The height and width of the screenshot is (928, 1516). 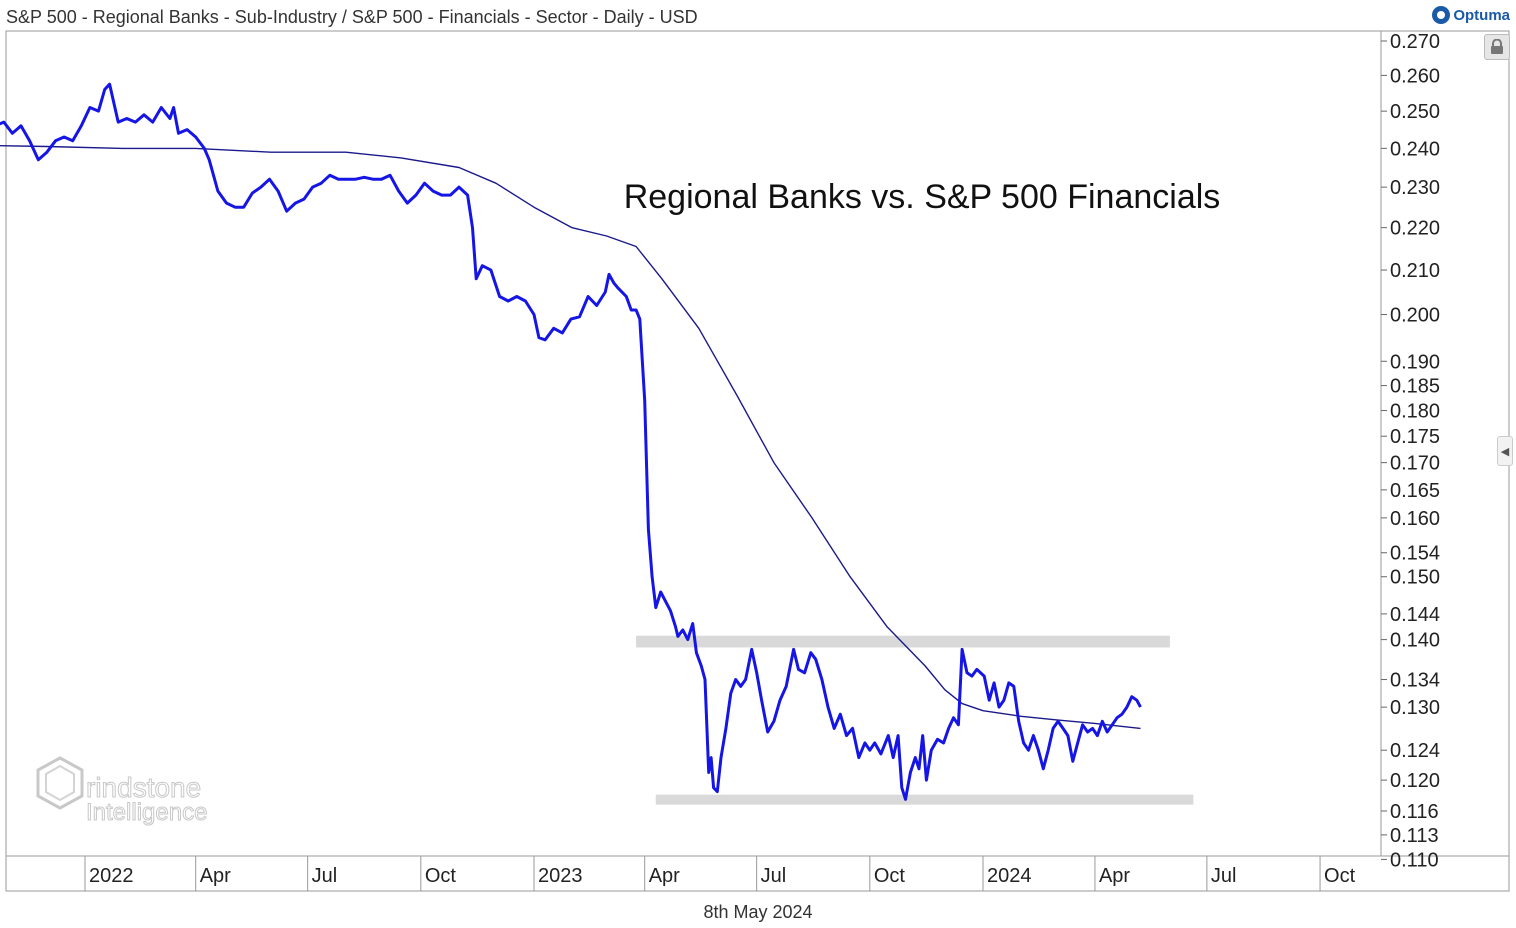 I want to click on y-tick-label: 0.140, so click(x=1415, y=641).